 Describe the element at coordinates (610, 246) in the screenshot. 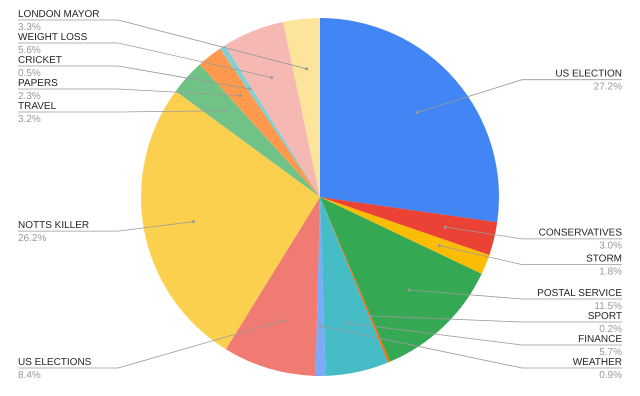

I see `data-label: 3.0%` at that location.